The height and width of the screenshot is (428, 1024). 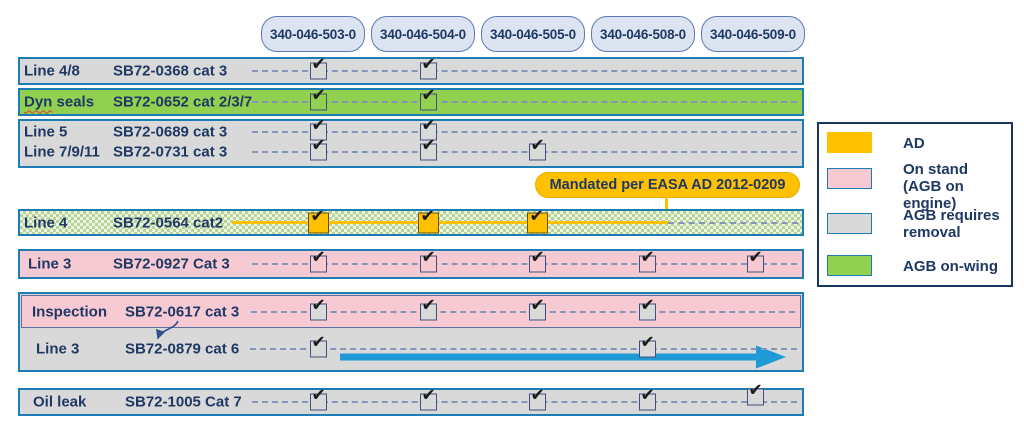 I want to click on legend-label: AGB on-wing, so click(x=950, y=266).